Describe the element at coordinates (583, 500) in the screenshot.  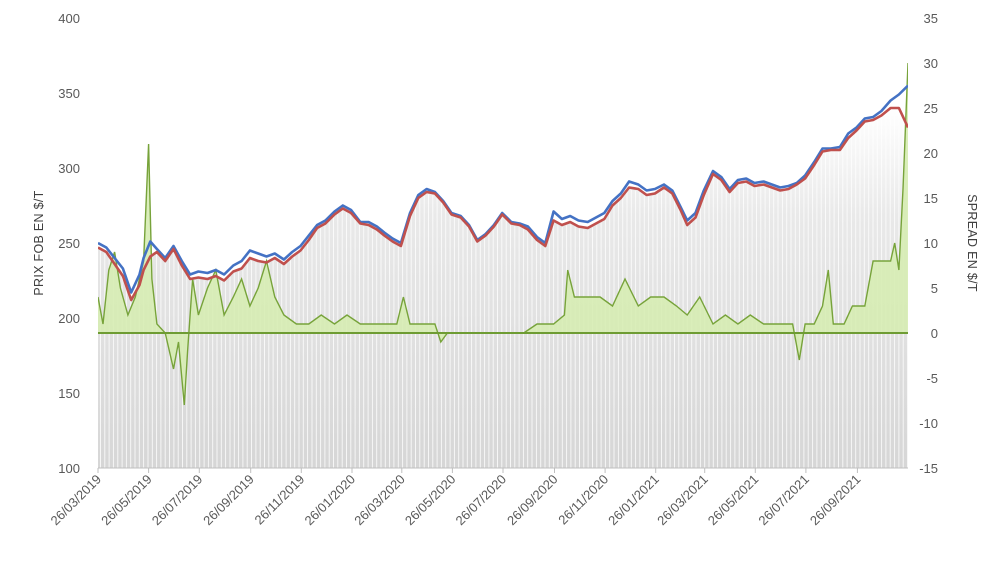
I see `x-tick-label: 26/11/2020` at that location.